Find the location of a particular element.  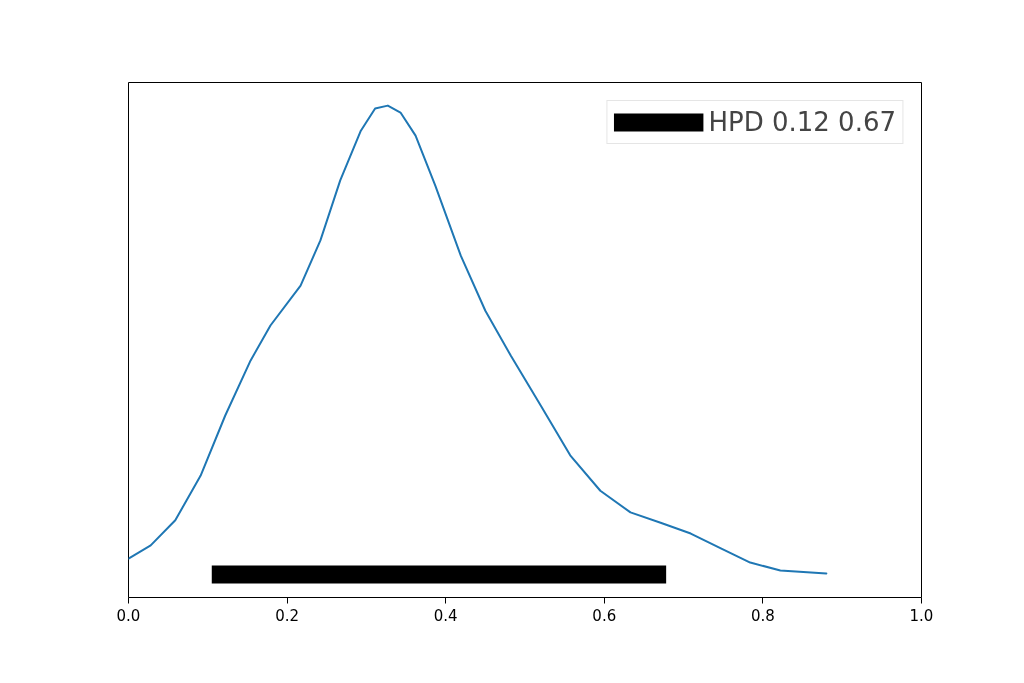

legend-label: HPD 0.12 0.67 is located at coordinates (802, 122).